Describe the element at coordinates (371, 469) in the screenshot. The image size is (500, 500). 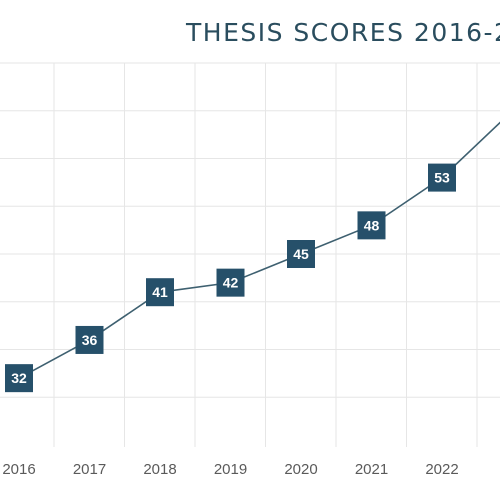
I see `x-tick-label: 2021` at that location.